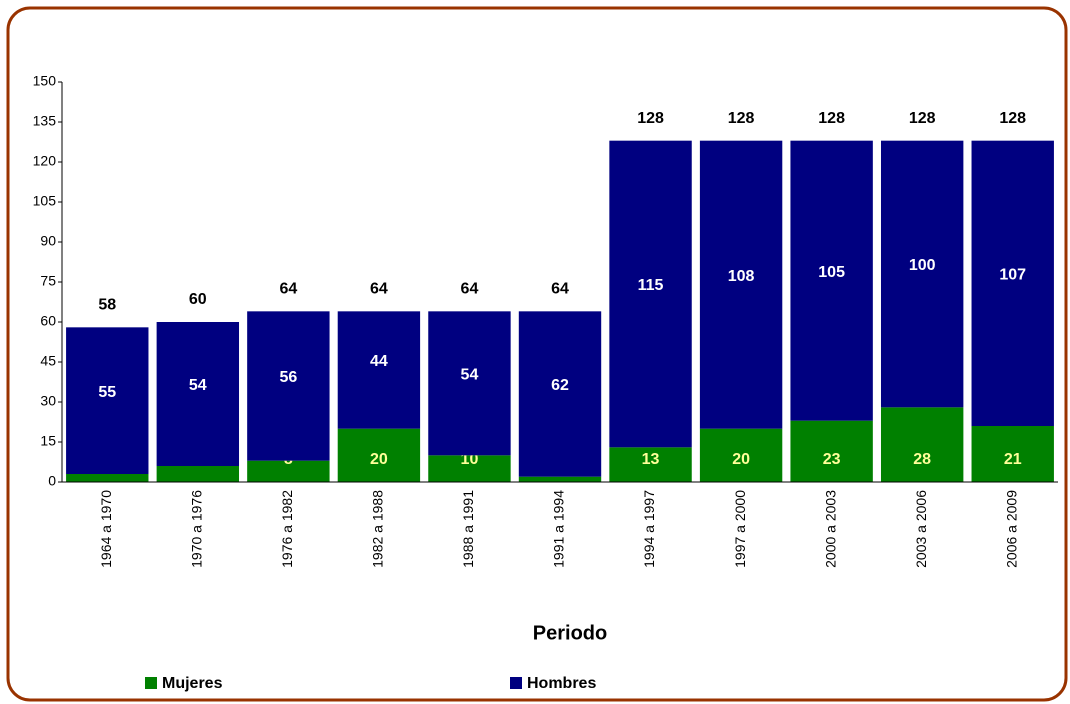 This screenshot has width=1070, height=704. Describe the element at coordinates (45, 121) in the screenshot. I see `y-tick-label: 135` at that location.